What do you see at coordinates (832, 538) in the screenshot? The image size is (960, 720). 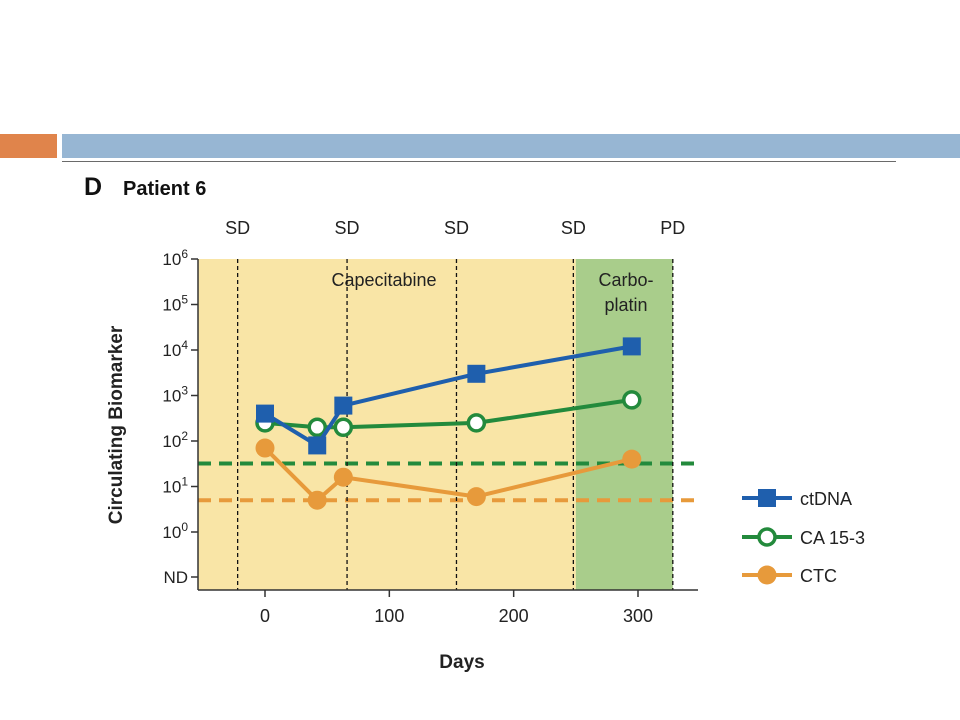 I see `legend-label-ca-15-3: CA 15-3` at bounding box center [832, 538].